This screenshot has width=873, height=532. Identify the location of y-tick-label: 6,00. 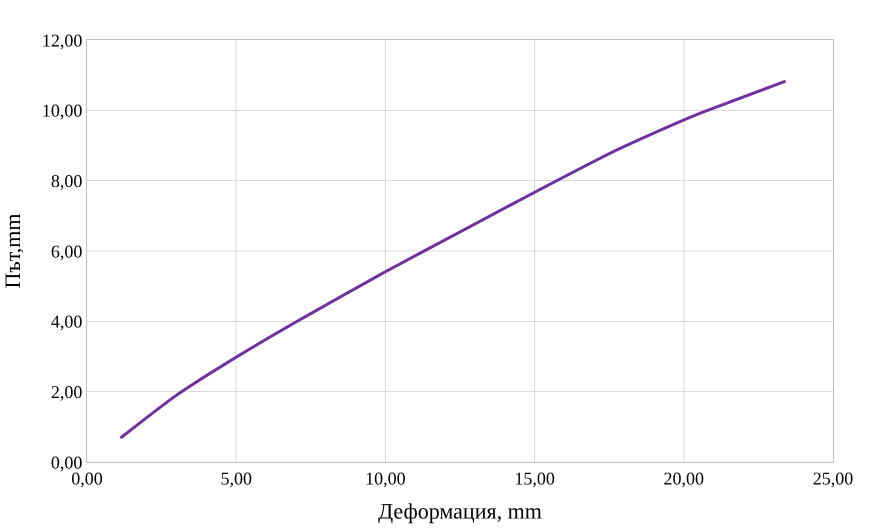
(66, 251).